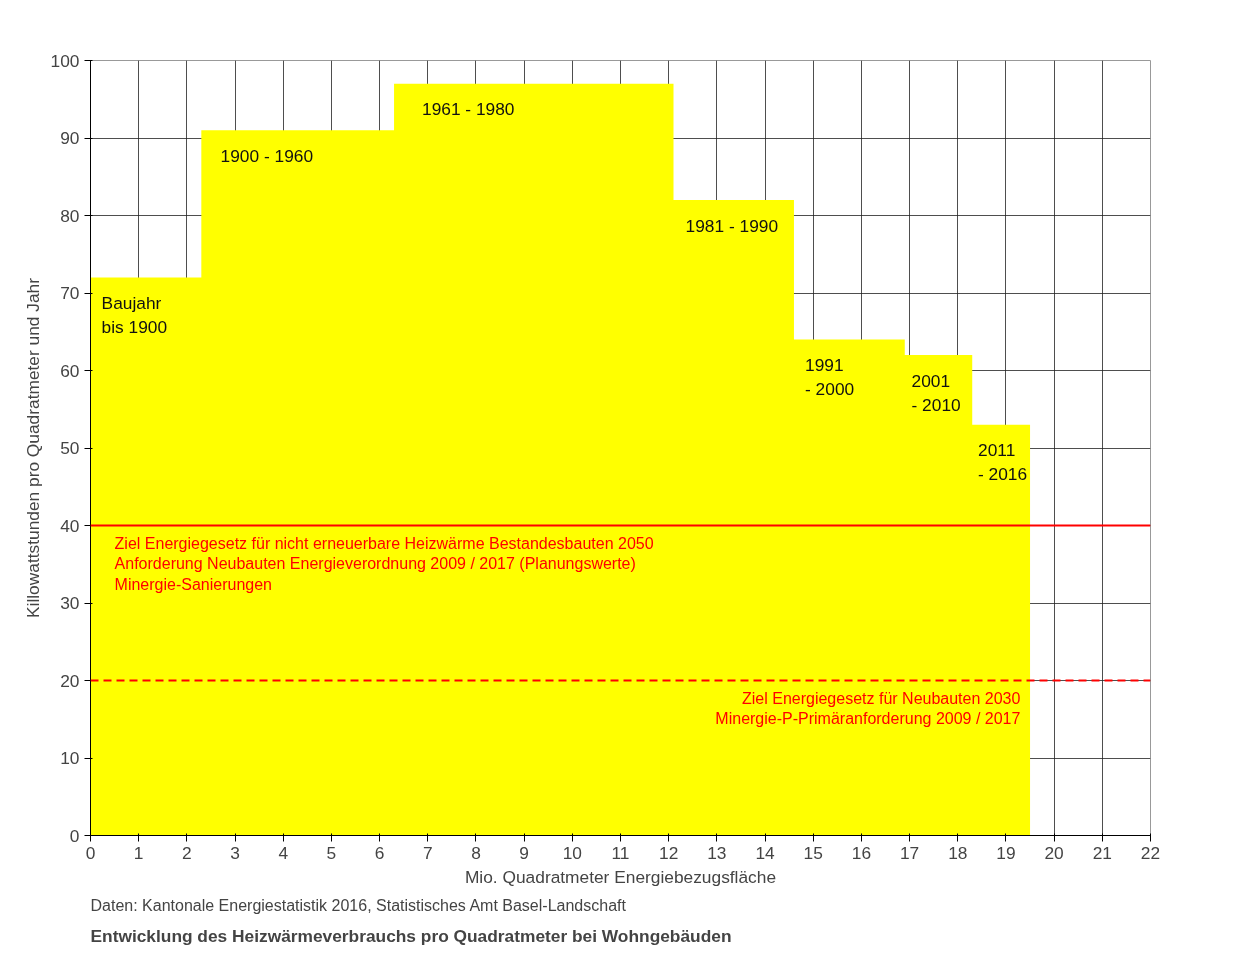  Describe the element at coordinates (384, 563) in the screenshot. I see `ref-line-label: Ziel Energiegesetz für nicht erneuerbare Heizwärme Bestandesbauten 2050 Anforderung Neubauten Energieverordnung 2009 / 2017 (Planungswerte) Minergie-Sanierungen` at that location.